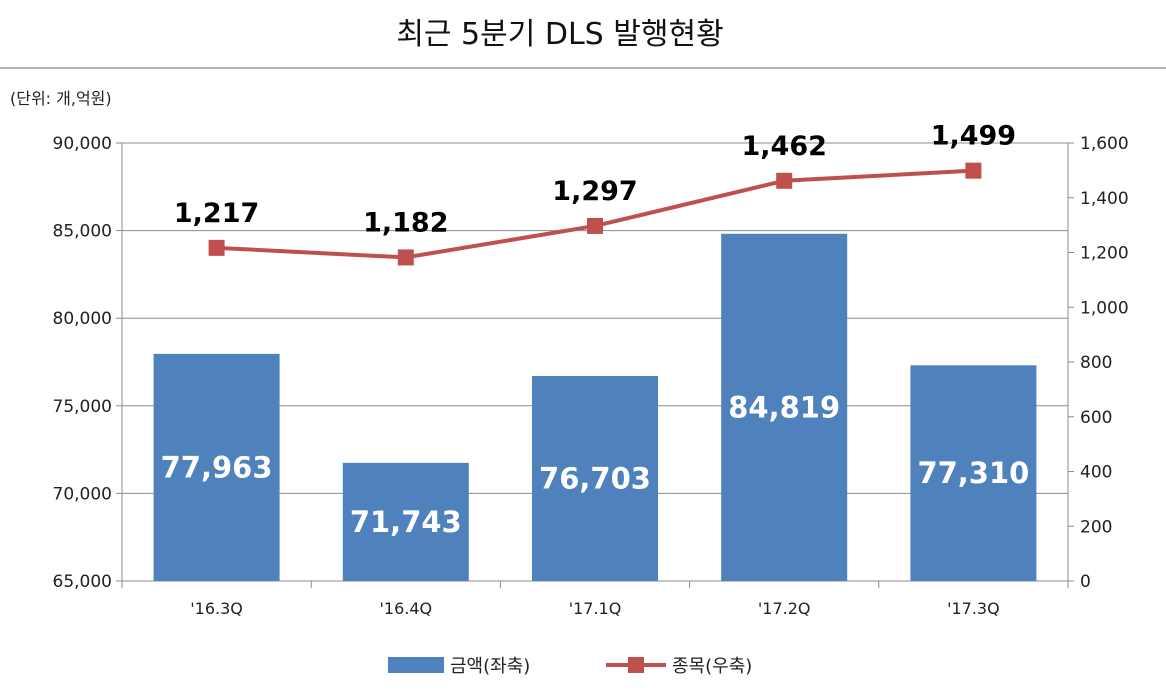 This screenshot has height=695, width=1166. Describe the element at coordinates (416, 665) in the screenshot. I see `legend-swatch-bar` at that location.